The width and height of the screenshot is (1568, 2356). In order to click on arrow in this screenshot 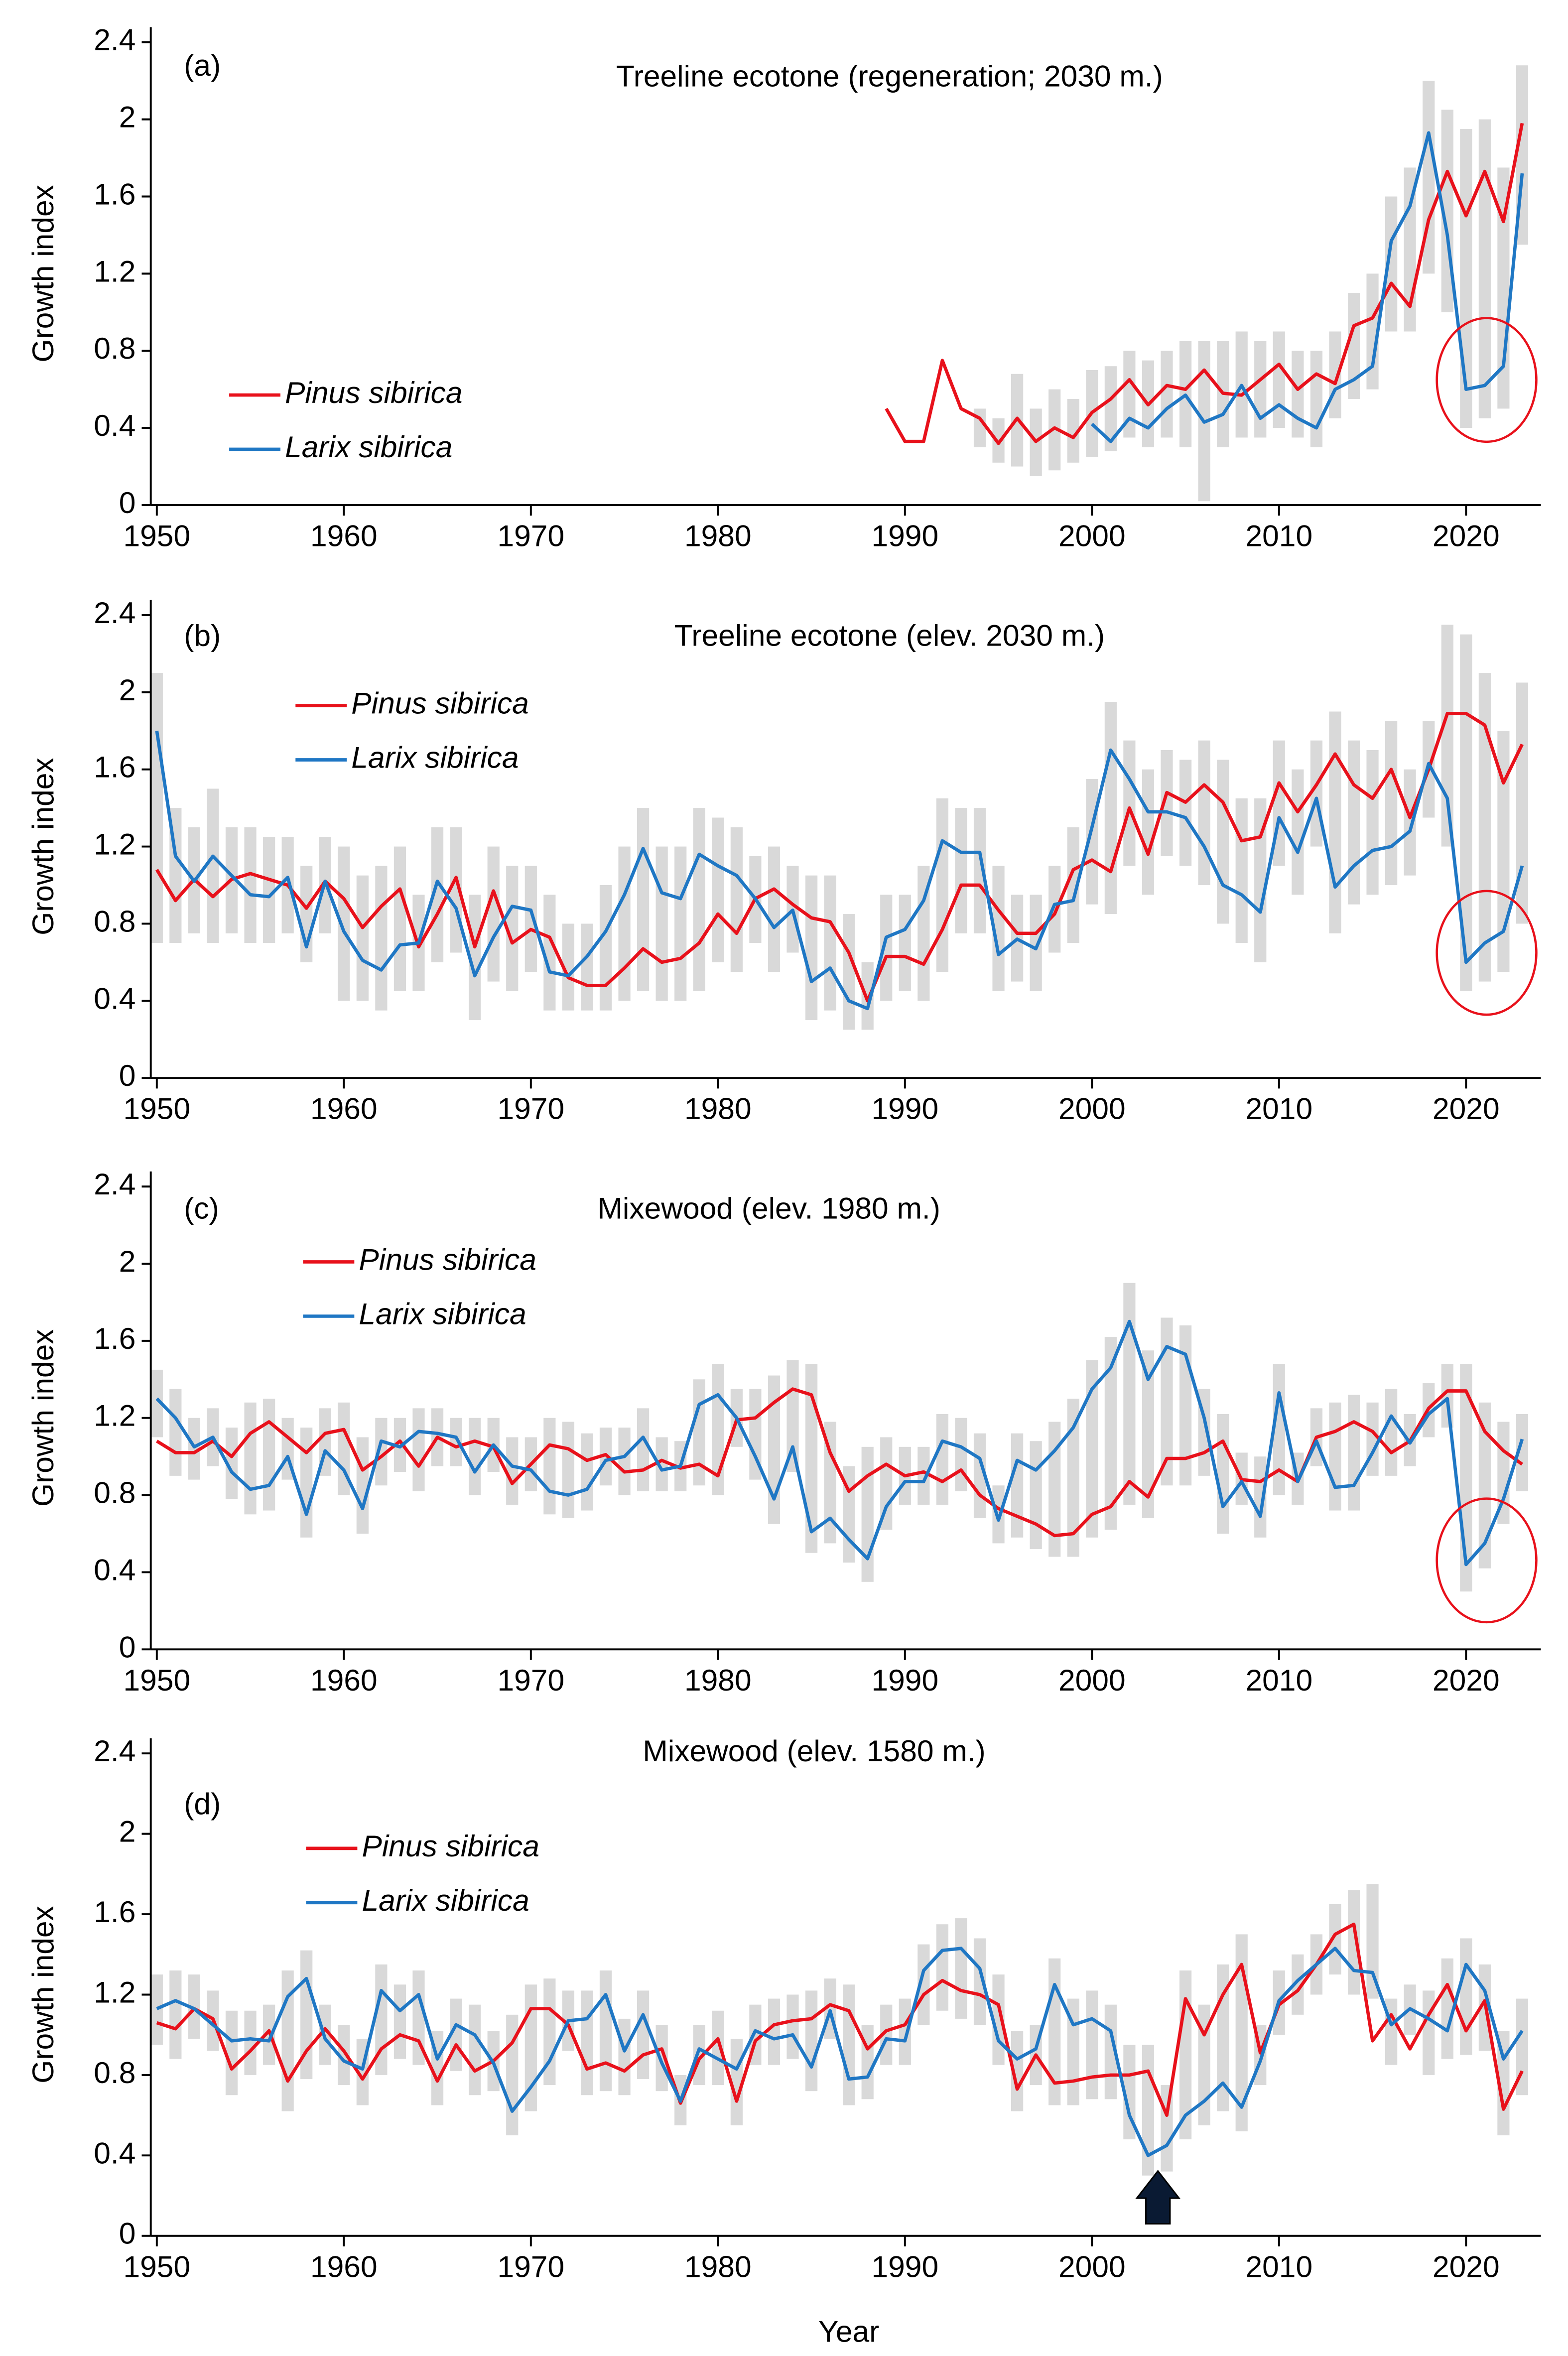, I will do `click(1158, 2197)`.